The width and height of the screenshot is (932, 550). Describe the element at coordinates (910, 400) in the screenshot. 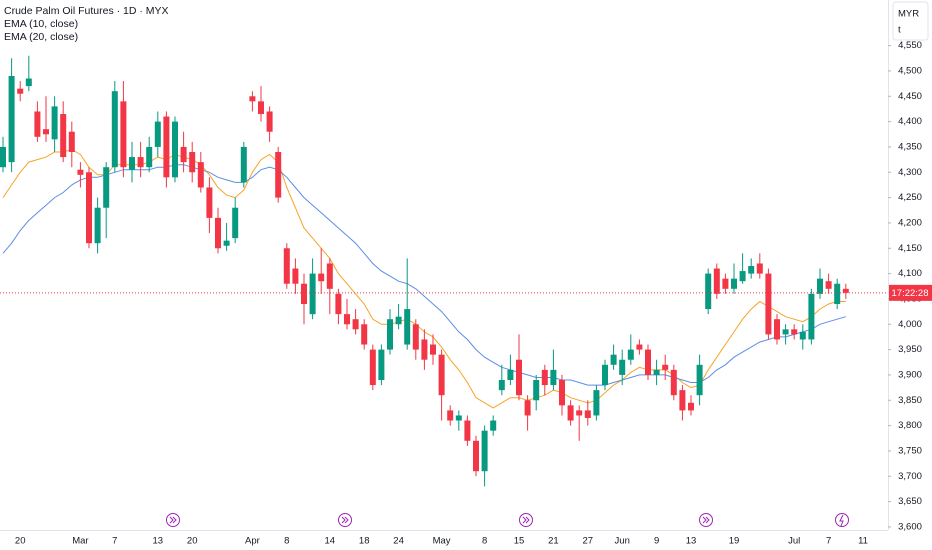

I see `y-tick-label: 3,850` at that location.